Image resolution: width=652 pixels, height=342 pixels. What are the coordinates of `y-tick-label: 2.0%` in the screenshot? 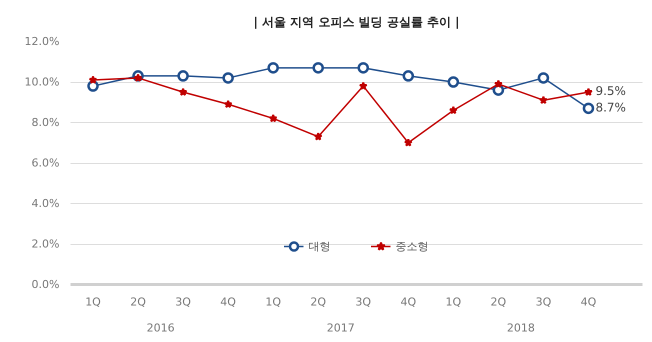 It's located at (46, 244).